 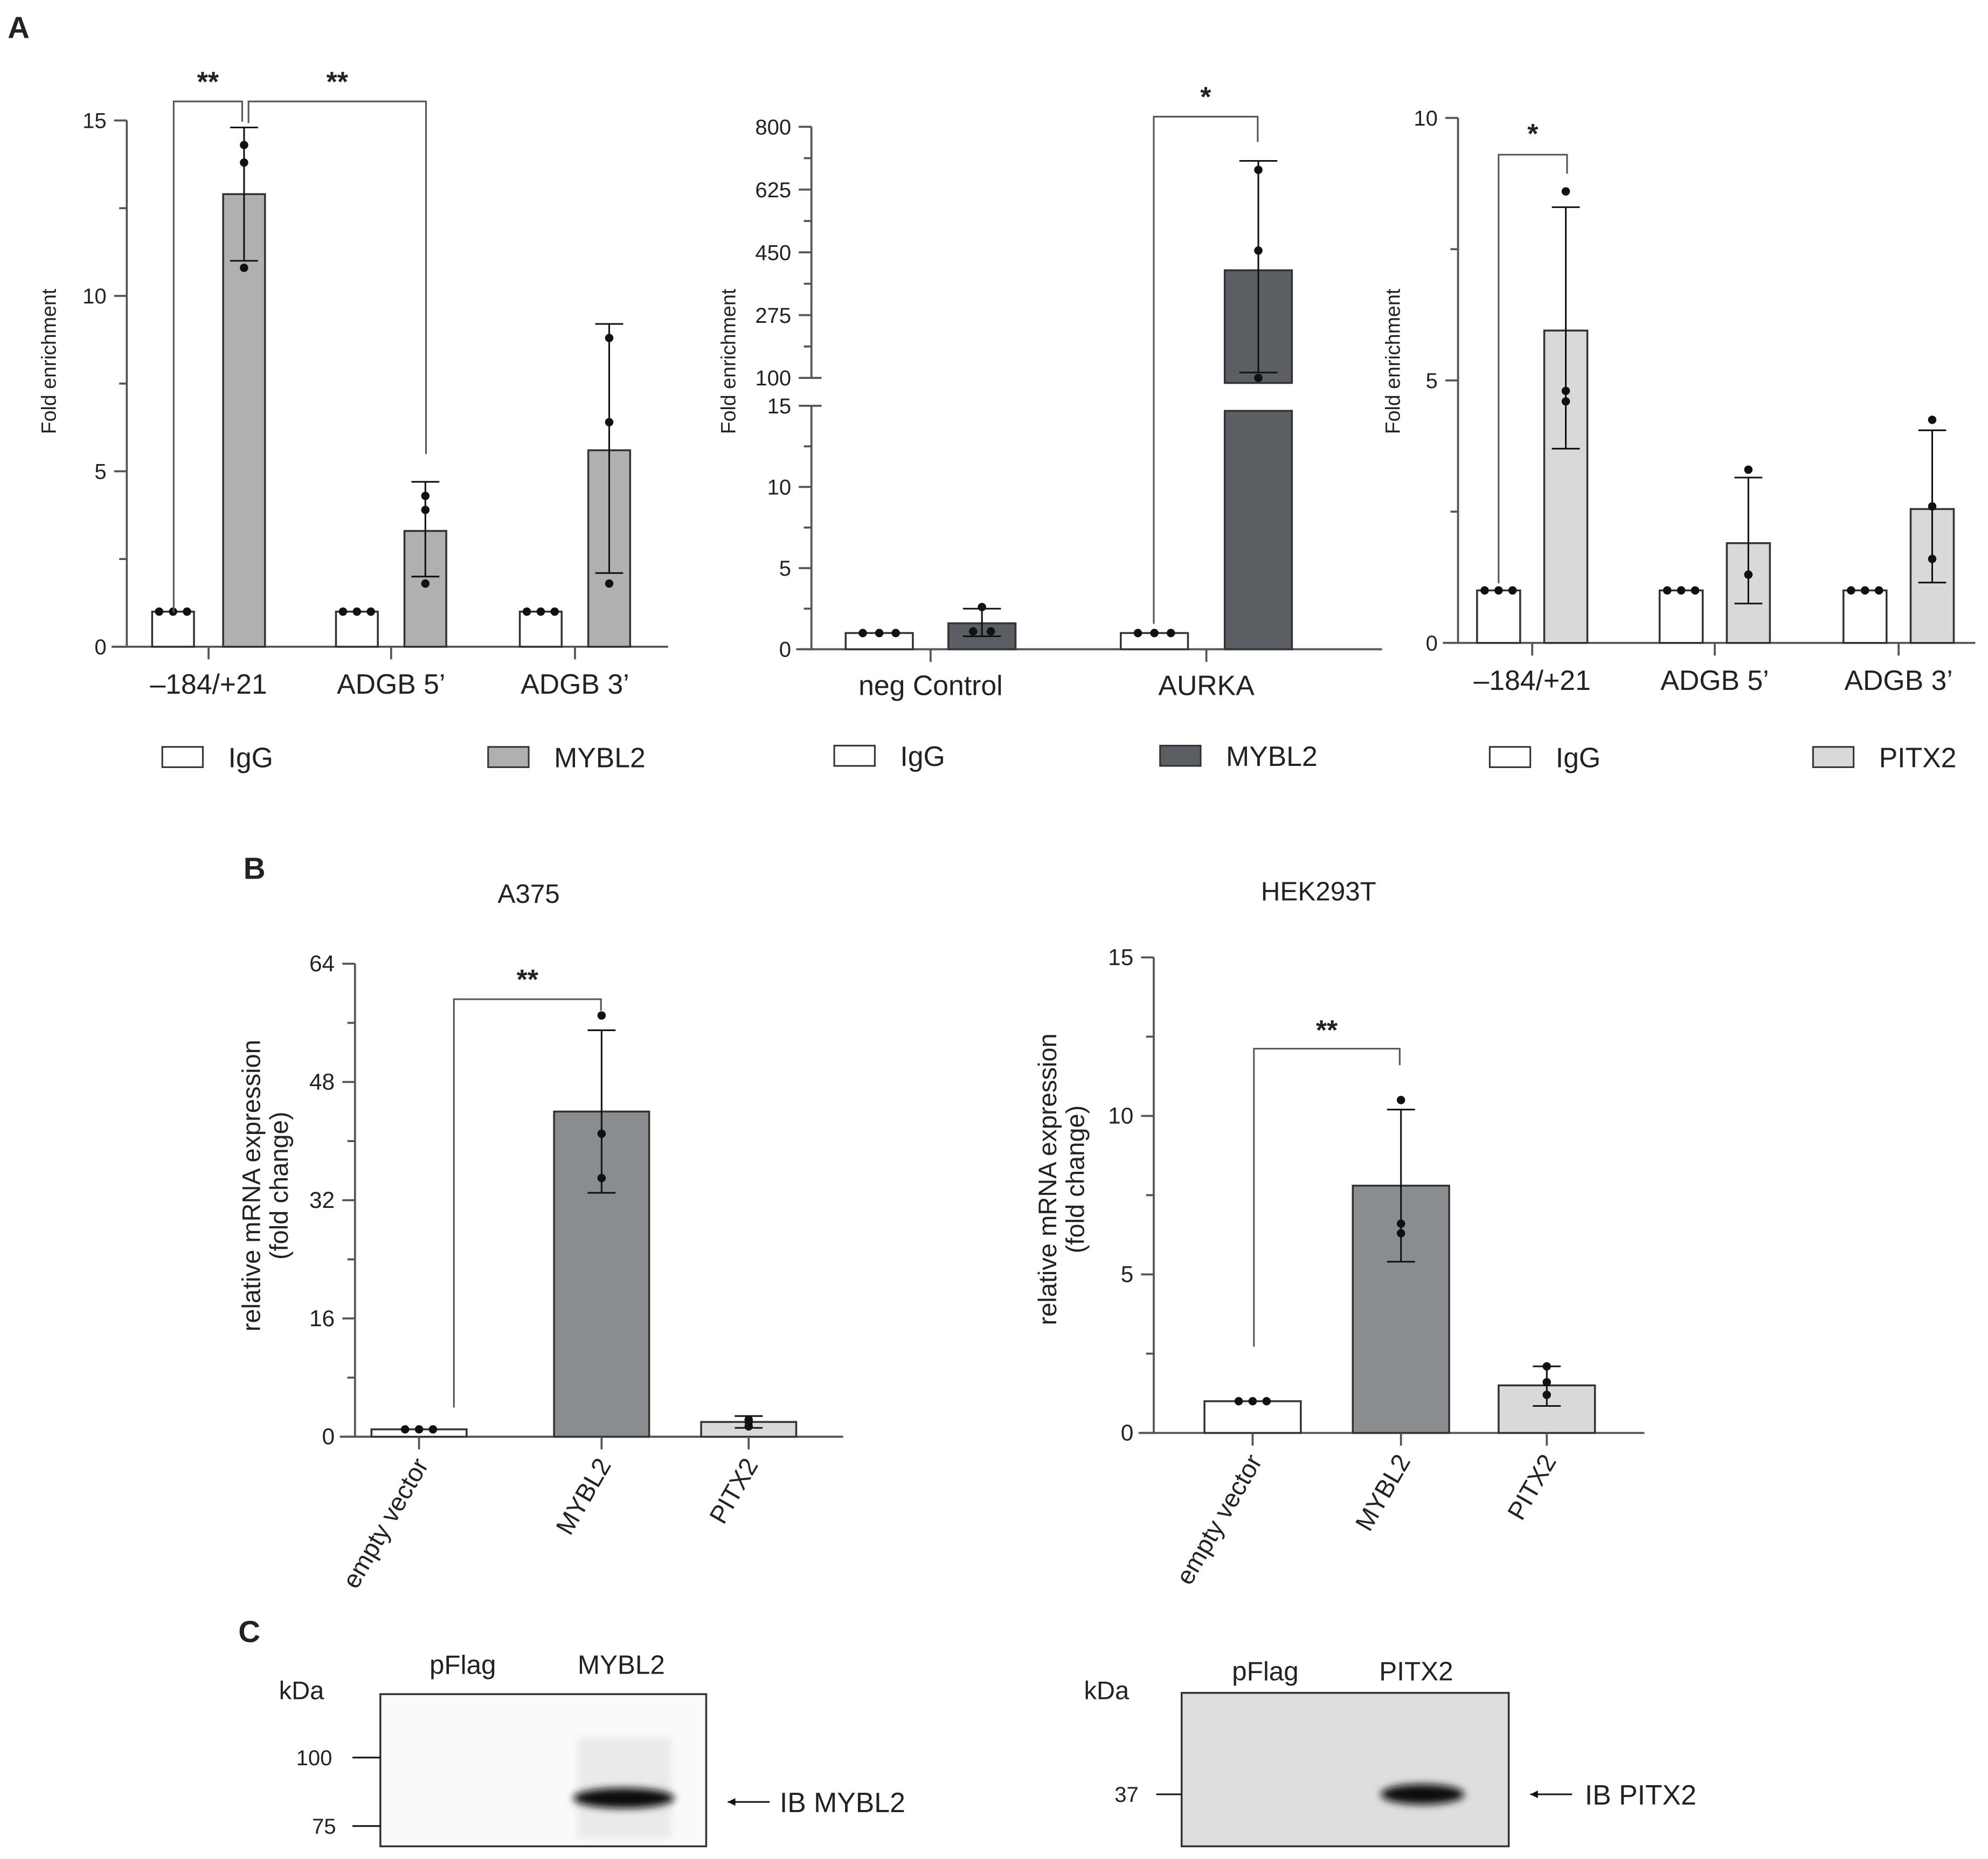 I want to click on y-axis-label: (fold change), so click(x=279, y=1185).